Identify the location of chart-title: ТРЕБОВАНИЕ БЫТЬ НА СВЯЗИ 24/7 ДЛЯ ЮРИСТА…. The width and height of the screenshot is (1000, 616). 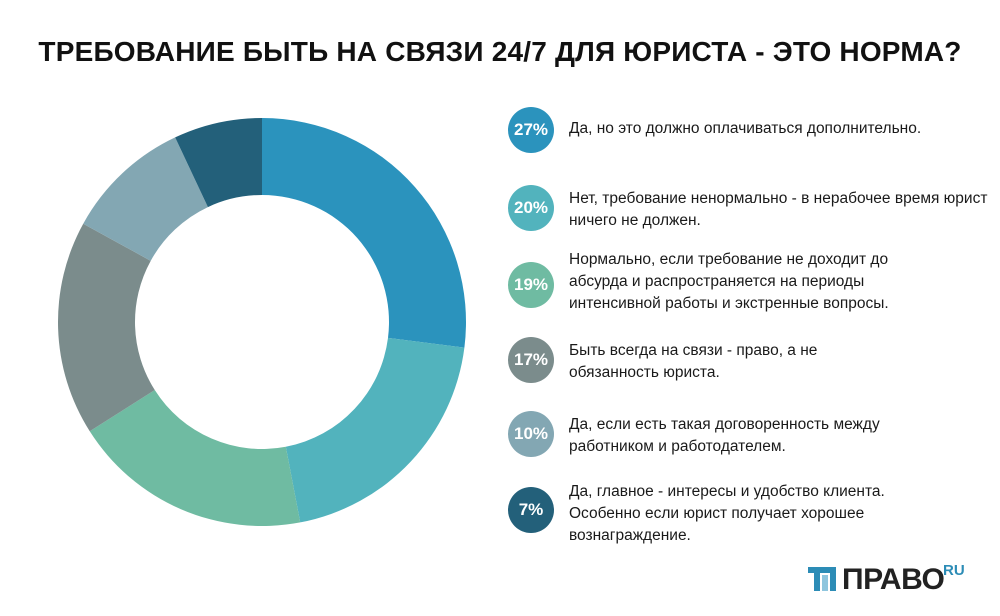
(500, 51).